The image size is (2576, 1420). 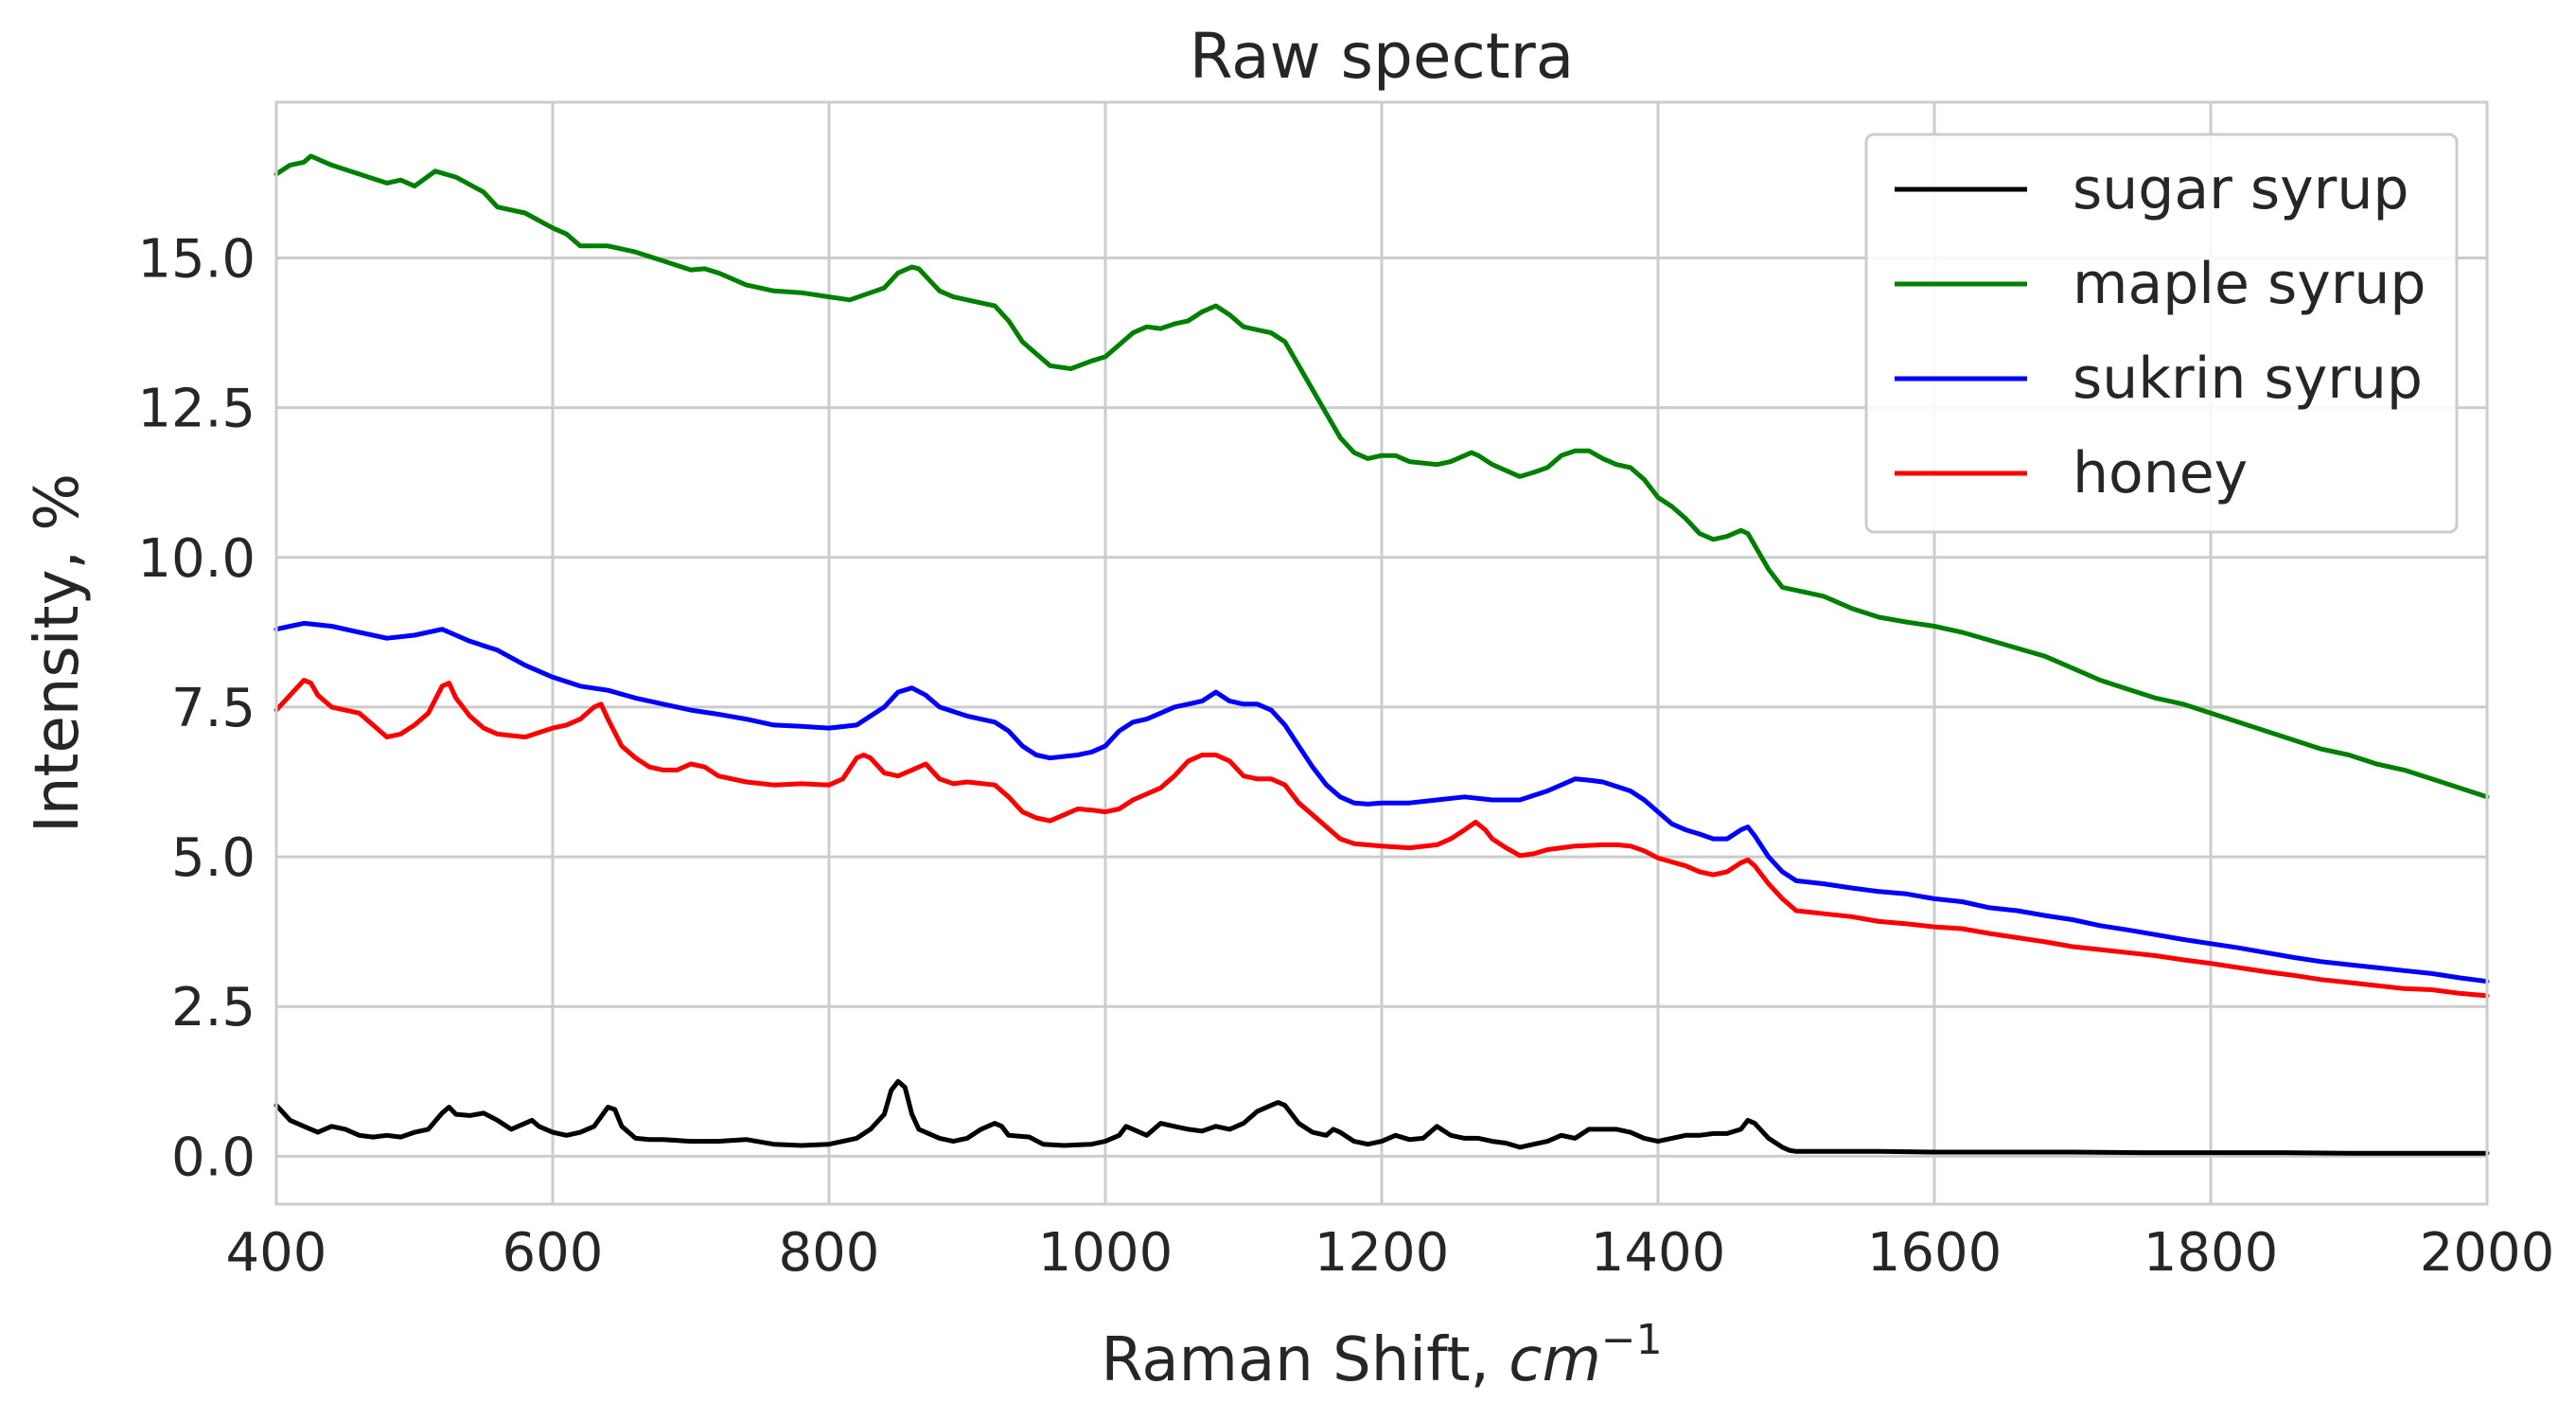 I want to click on legend-label-sugar-syrup: sugar syrup, so click(x=2240, y=189).